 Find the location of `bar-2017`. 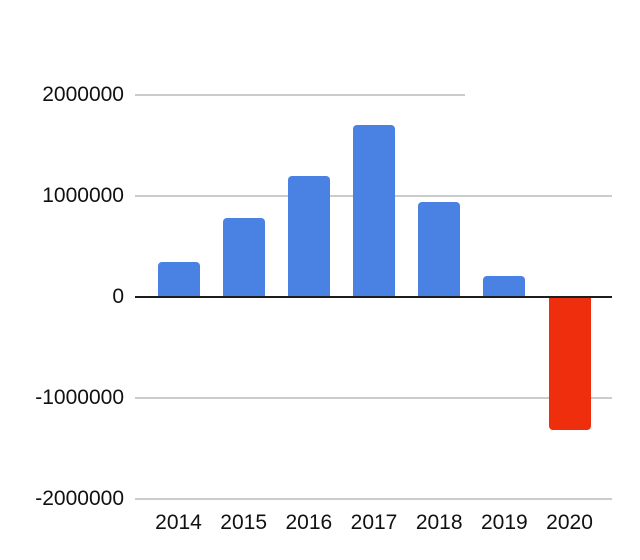

bar-2017 is located at coordinates (374, 211).